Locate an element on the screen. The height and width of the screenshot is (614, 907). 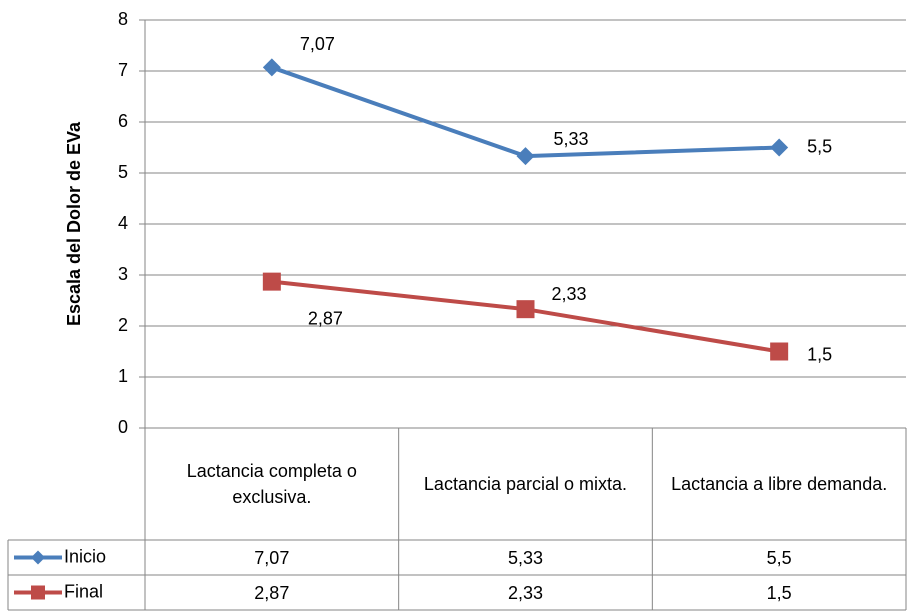
x-tick-label: Lactancia completa o exclusiva. is located at coordinates (271, 484).